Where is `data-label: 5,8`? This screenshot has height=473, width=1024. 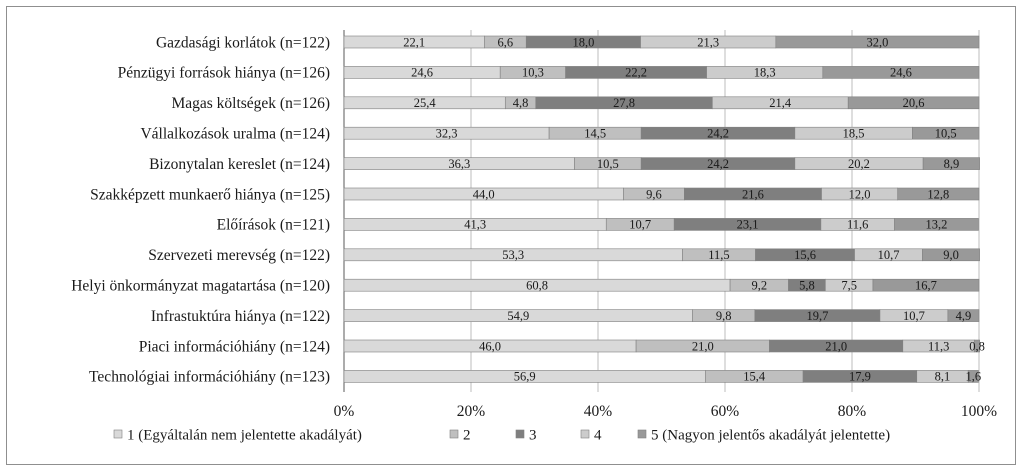
data-label: 5,8 is located at coordinates (807, 286).